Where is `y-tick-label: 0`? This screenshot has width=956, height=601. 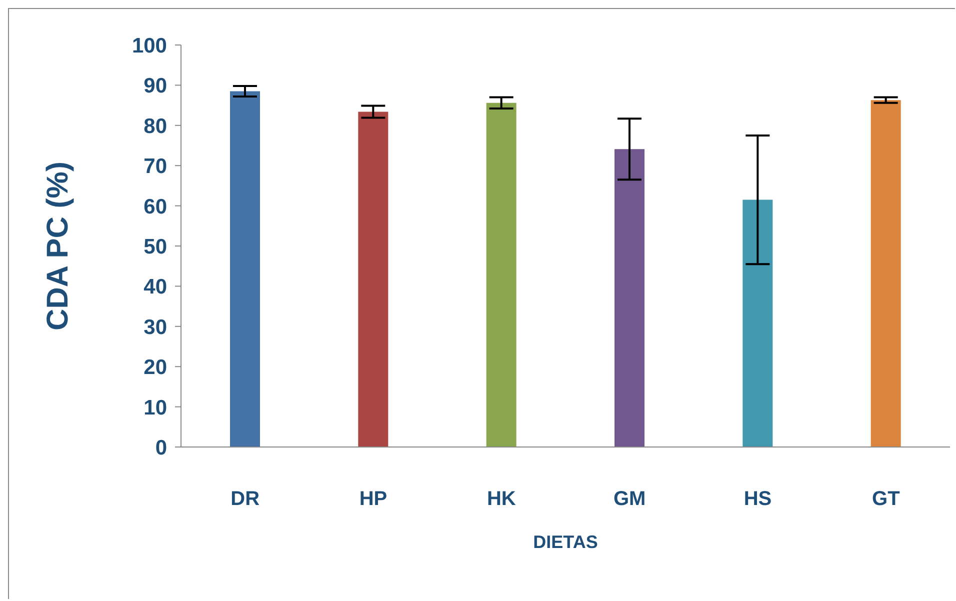
y-tick-label: 0 is located at coordinates (161, 448).